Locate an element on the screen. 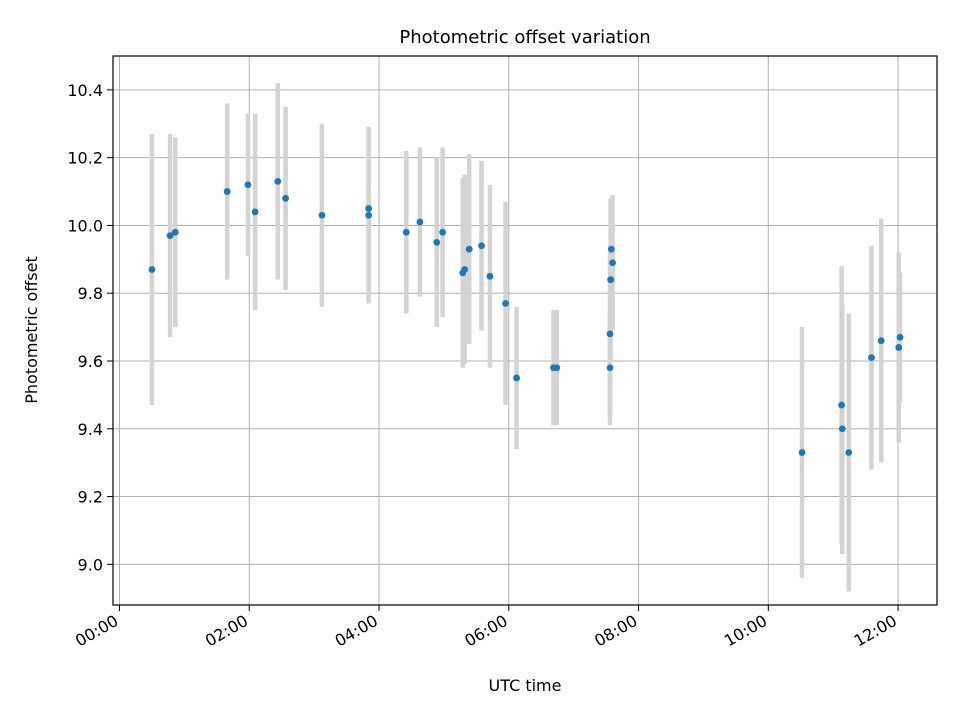 The width and height of the screenshot is (960, 720). x-axis-title: UTC time is located at coordinates (525, 685).